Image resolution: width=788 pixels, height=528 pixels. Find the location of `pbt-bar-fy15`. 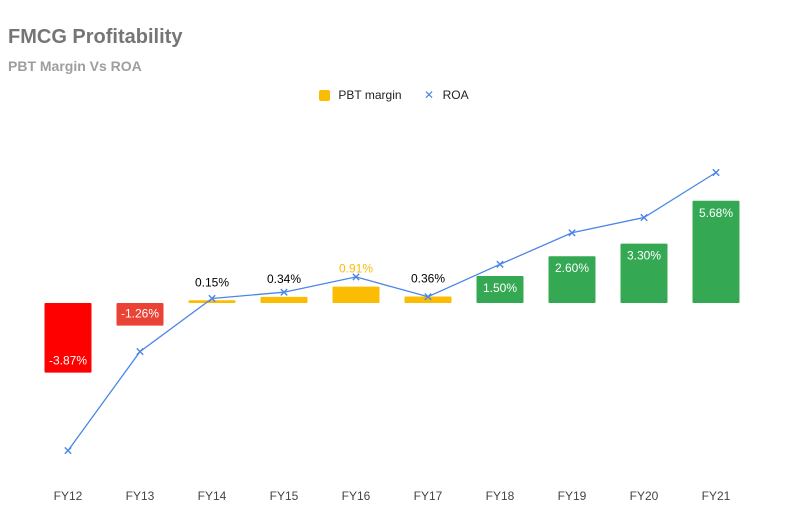

pbt-bar-fy15 is located at coordinates (284, 299).